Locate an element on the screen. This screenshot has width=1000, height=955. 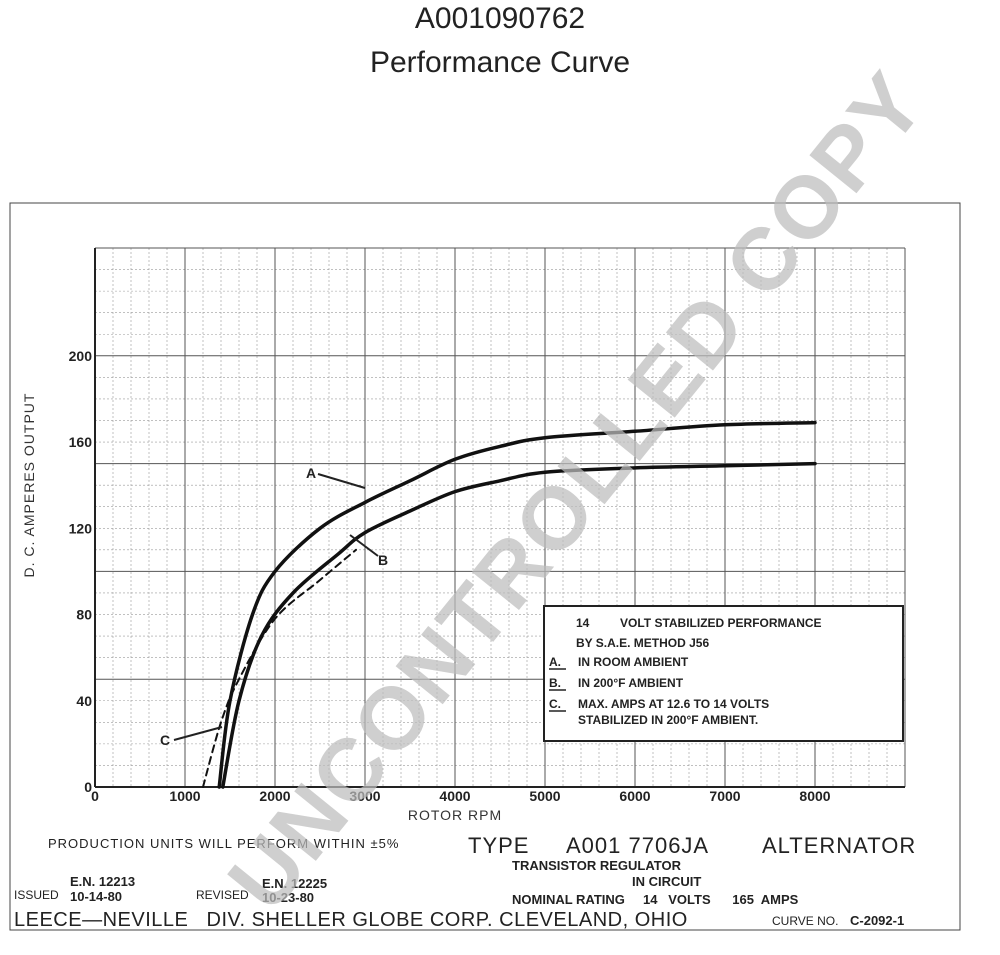
type-label: TYPE is located at coordinates (498, 845).